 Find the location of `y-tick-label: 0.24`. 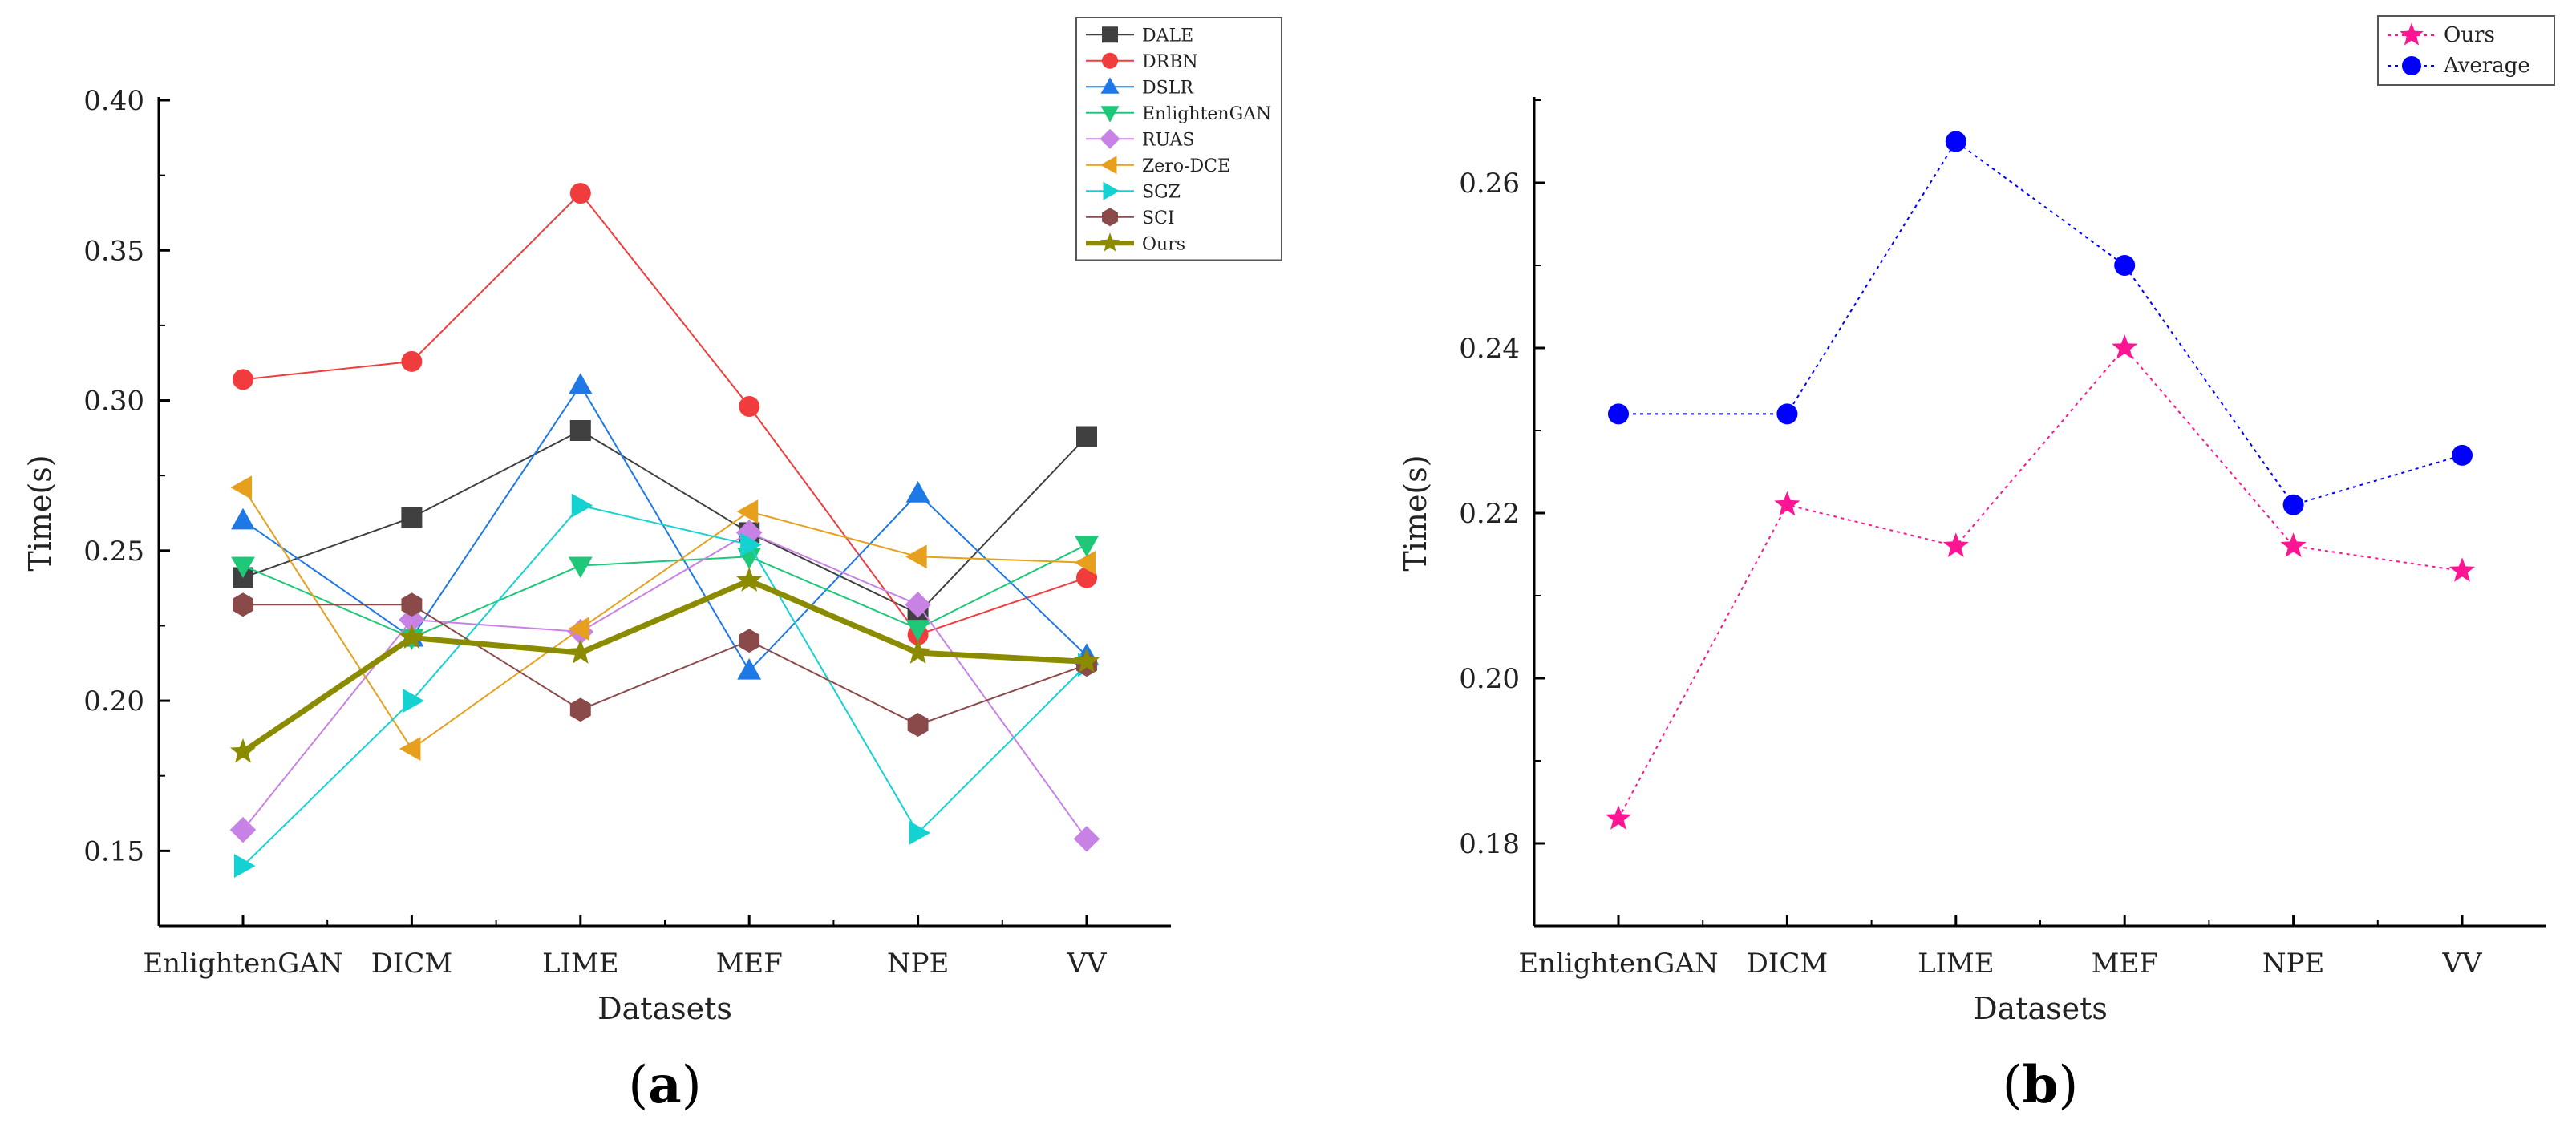

y-tick-label: 0.24 is located at coordinates (1489, 349).